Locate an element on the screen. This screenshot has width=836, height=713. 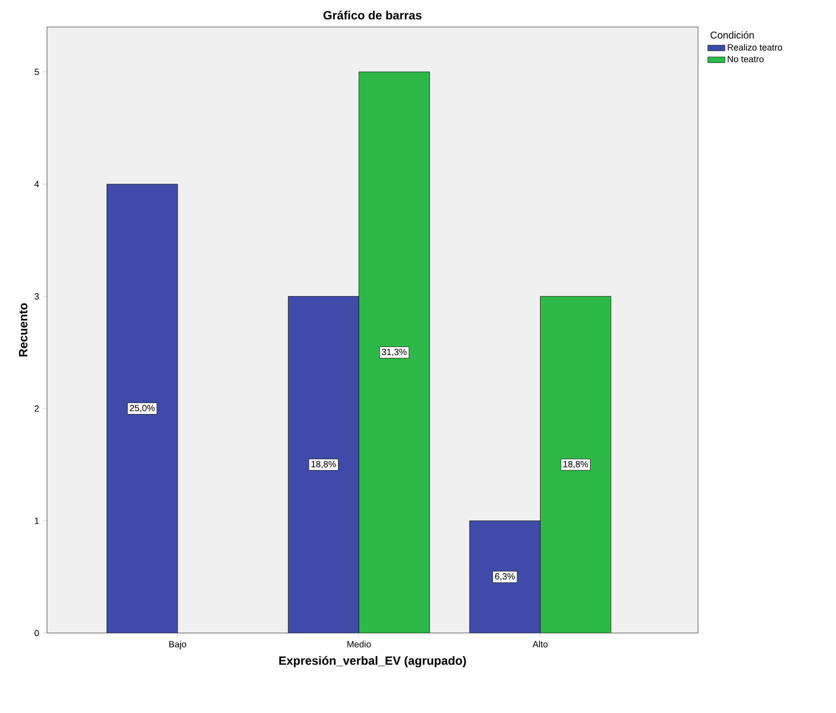
legend-title: Condición is located at coordinates (732, 35).